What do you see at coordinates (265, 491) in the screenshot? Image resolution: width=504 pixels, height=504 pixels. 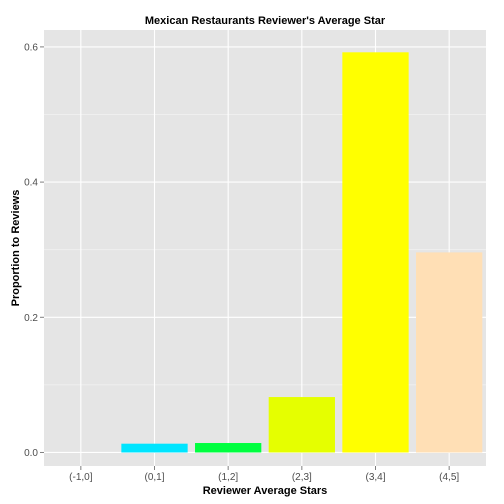 I see `x-axis-title: Reviewer Average Stars` at bounding box center [265, 491].